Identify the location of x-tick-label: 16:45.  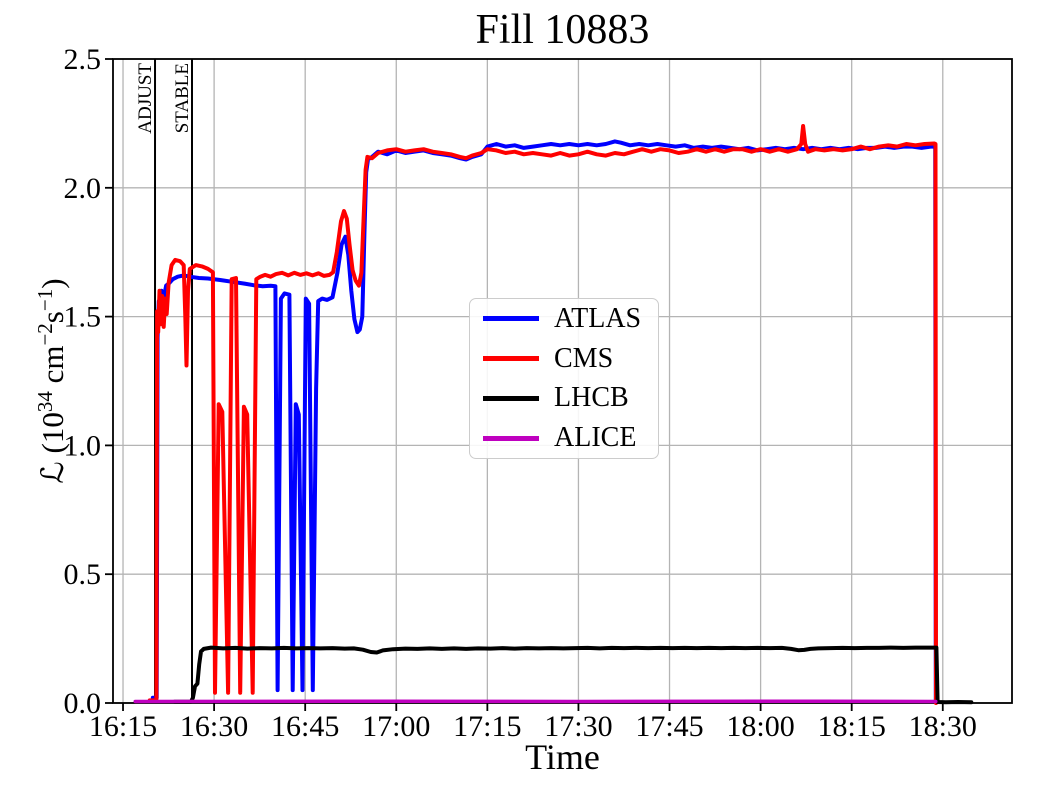
(305, 726).